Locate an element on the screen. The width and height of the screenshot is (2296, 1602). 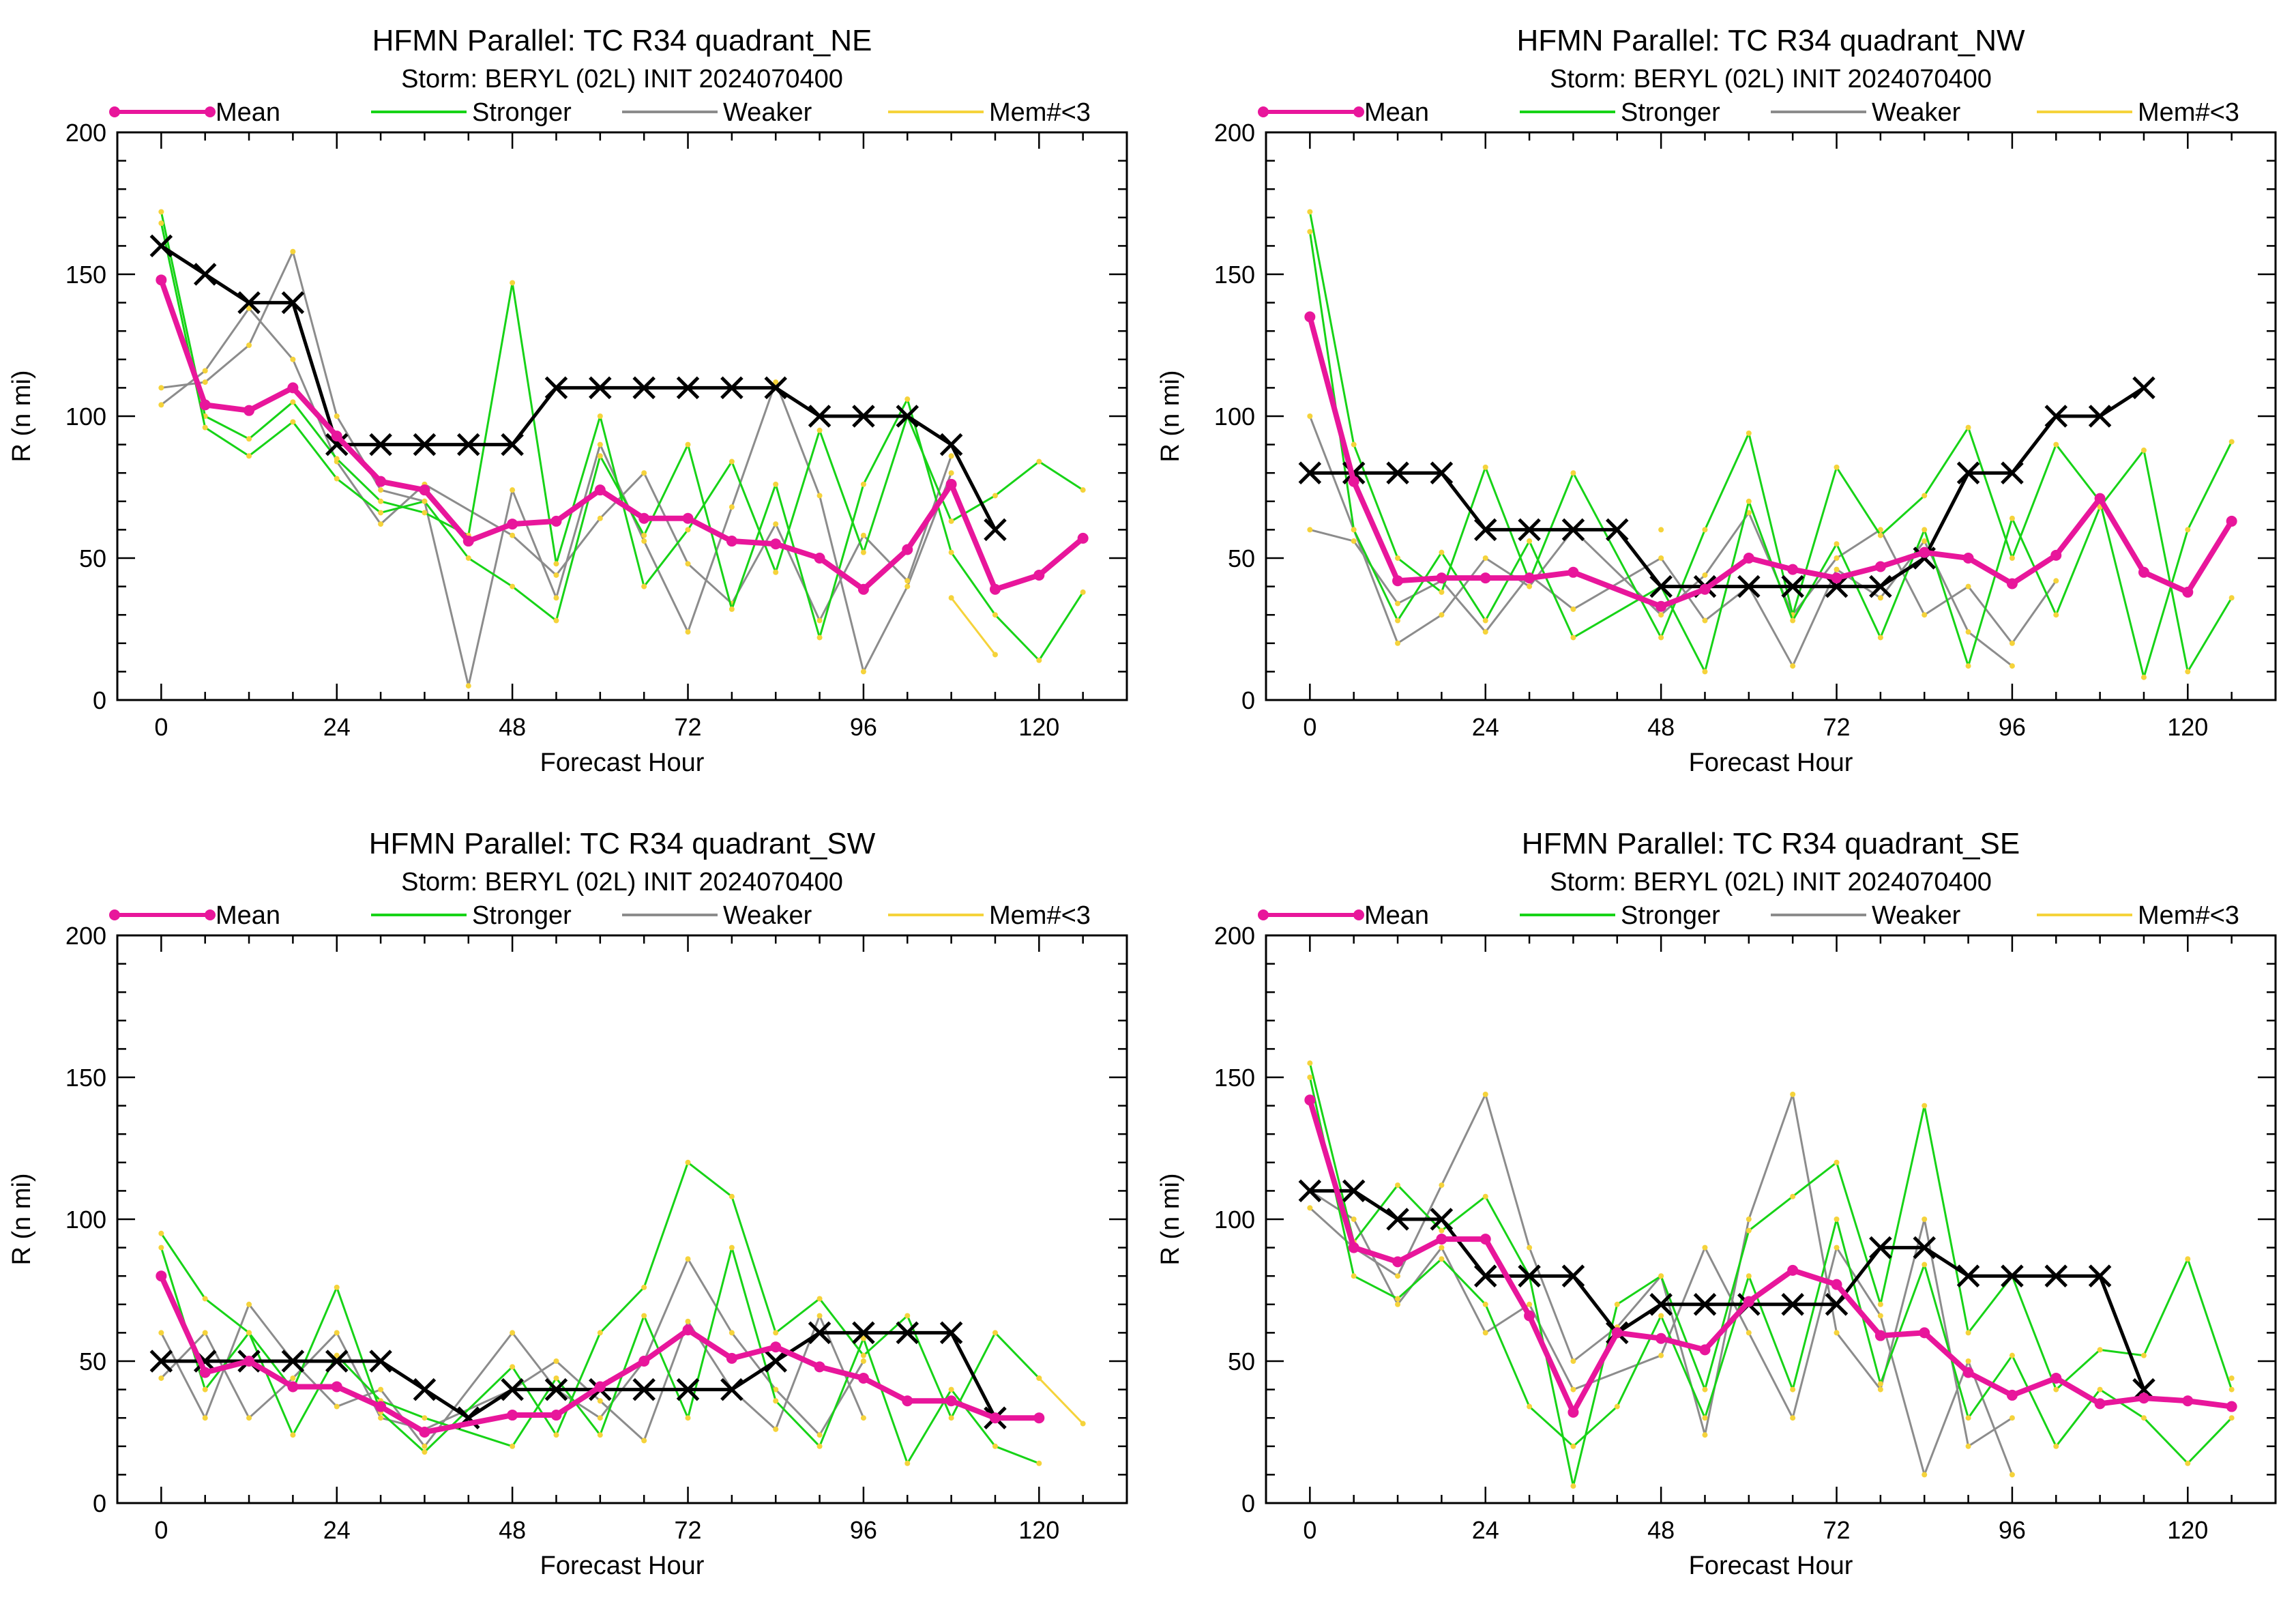
legend-label: Stronger is located at coordinates (522, 916).